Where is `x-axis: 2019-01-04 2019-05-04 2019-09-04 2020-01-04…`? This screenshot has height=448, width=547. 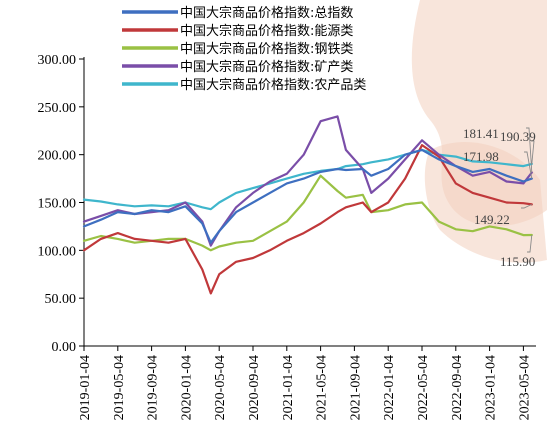
x-axis: 2019-01-04 2019-05-04 2019-09-04 2020-01-04… is located at coordinates (307, 382).